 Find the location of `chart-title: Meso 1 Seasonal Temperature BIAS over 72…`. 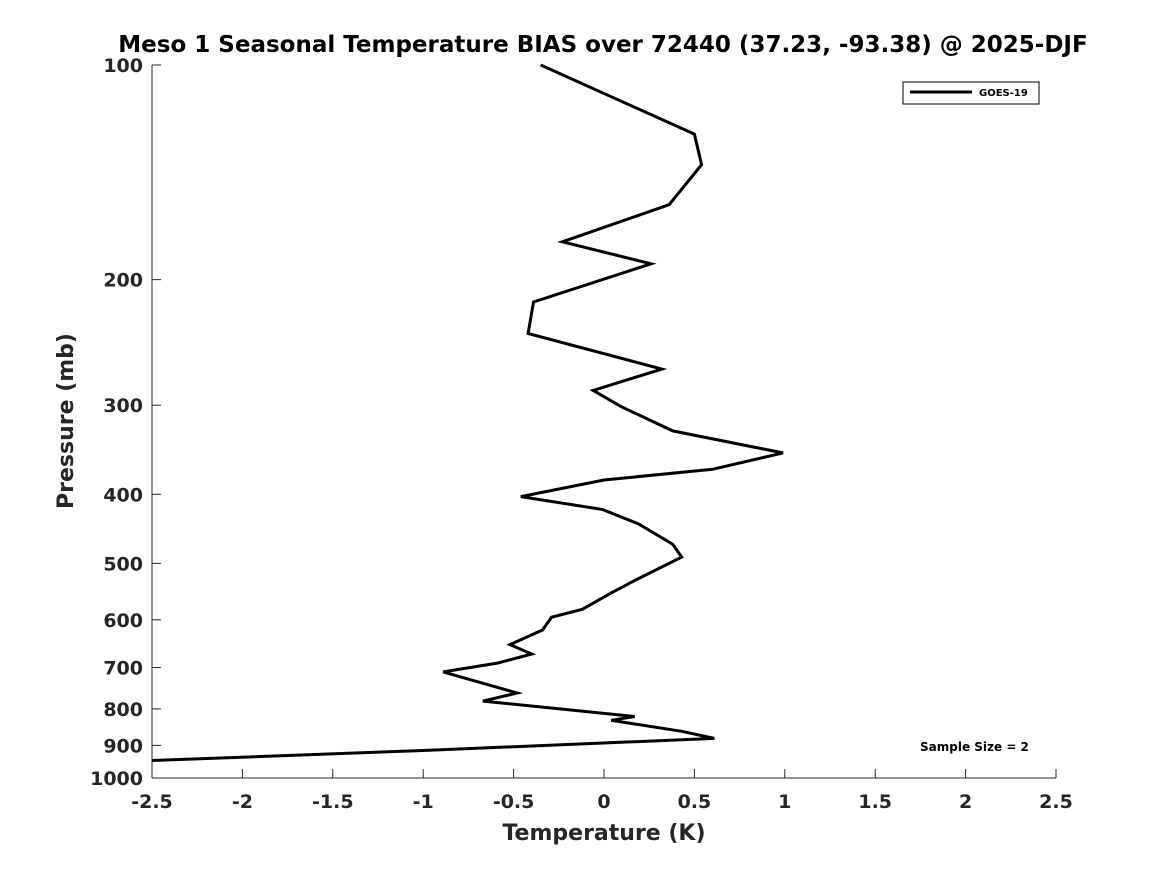

chart-title: Meso 1 Seasonal Temperature BIAS over 72… is located at coordinates (602, 45).